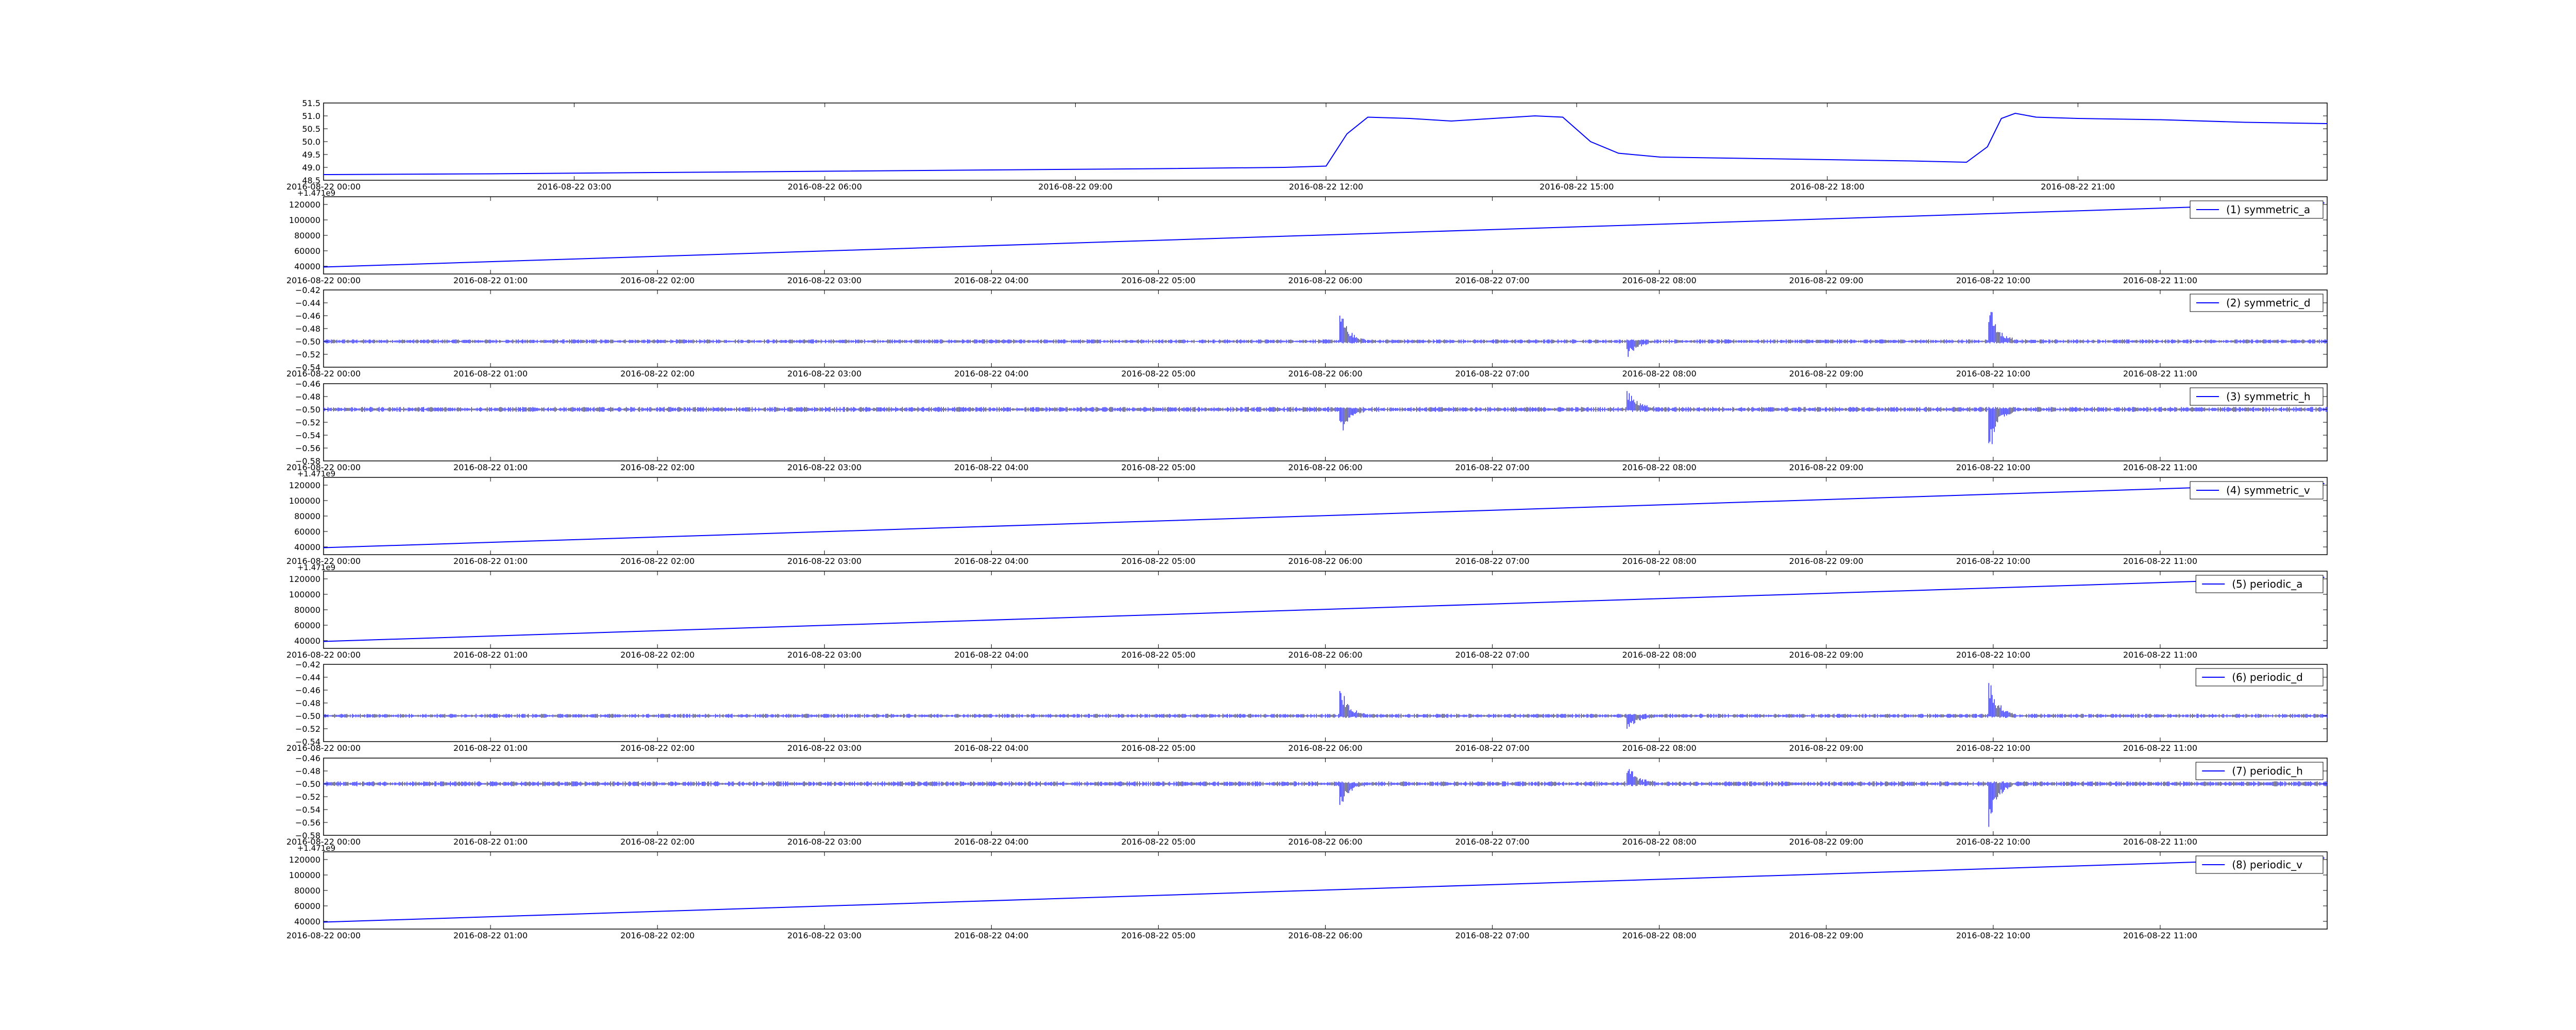 The width and height of the screenshot is (2576, 1030). I want to click on legend-label: (1) symmetric_a, so click(2268, 209).